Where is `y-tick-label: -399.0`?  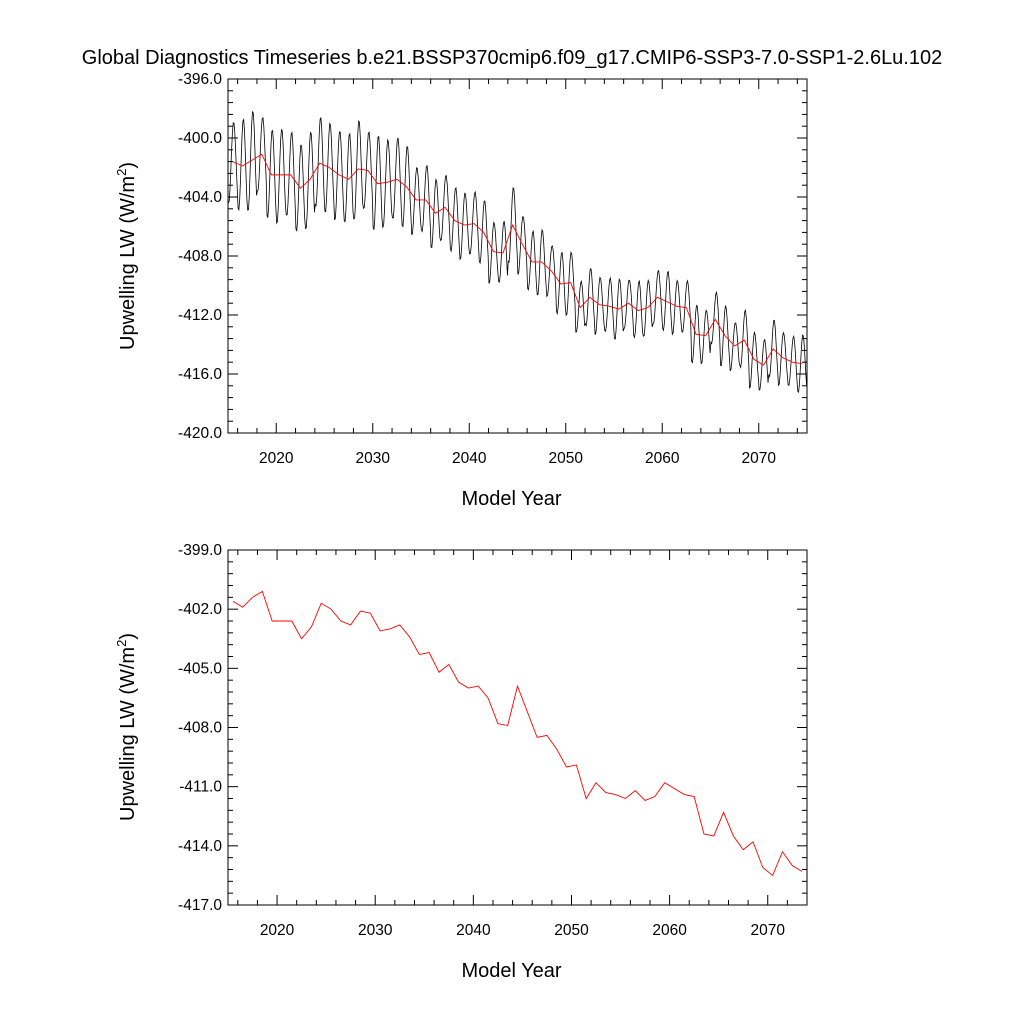
y-tick-label: -399.0 is located at coordinates (200, 550).